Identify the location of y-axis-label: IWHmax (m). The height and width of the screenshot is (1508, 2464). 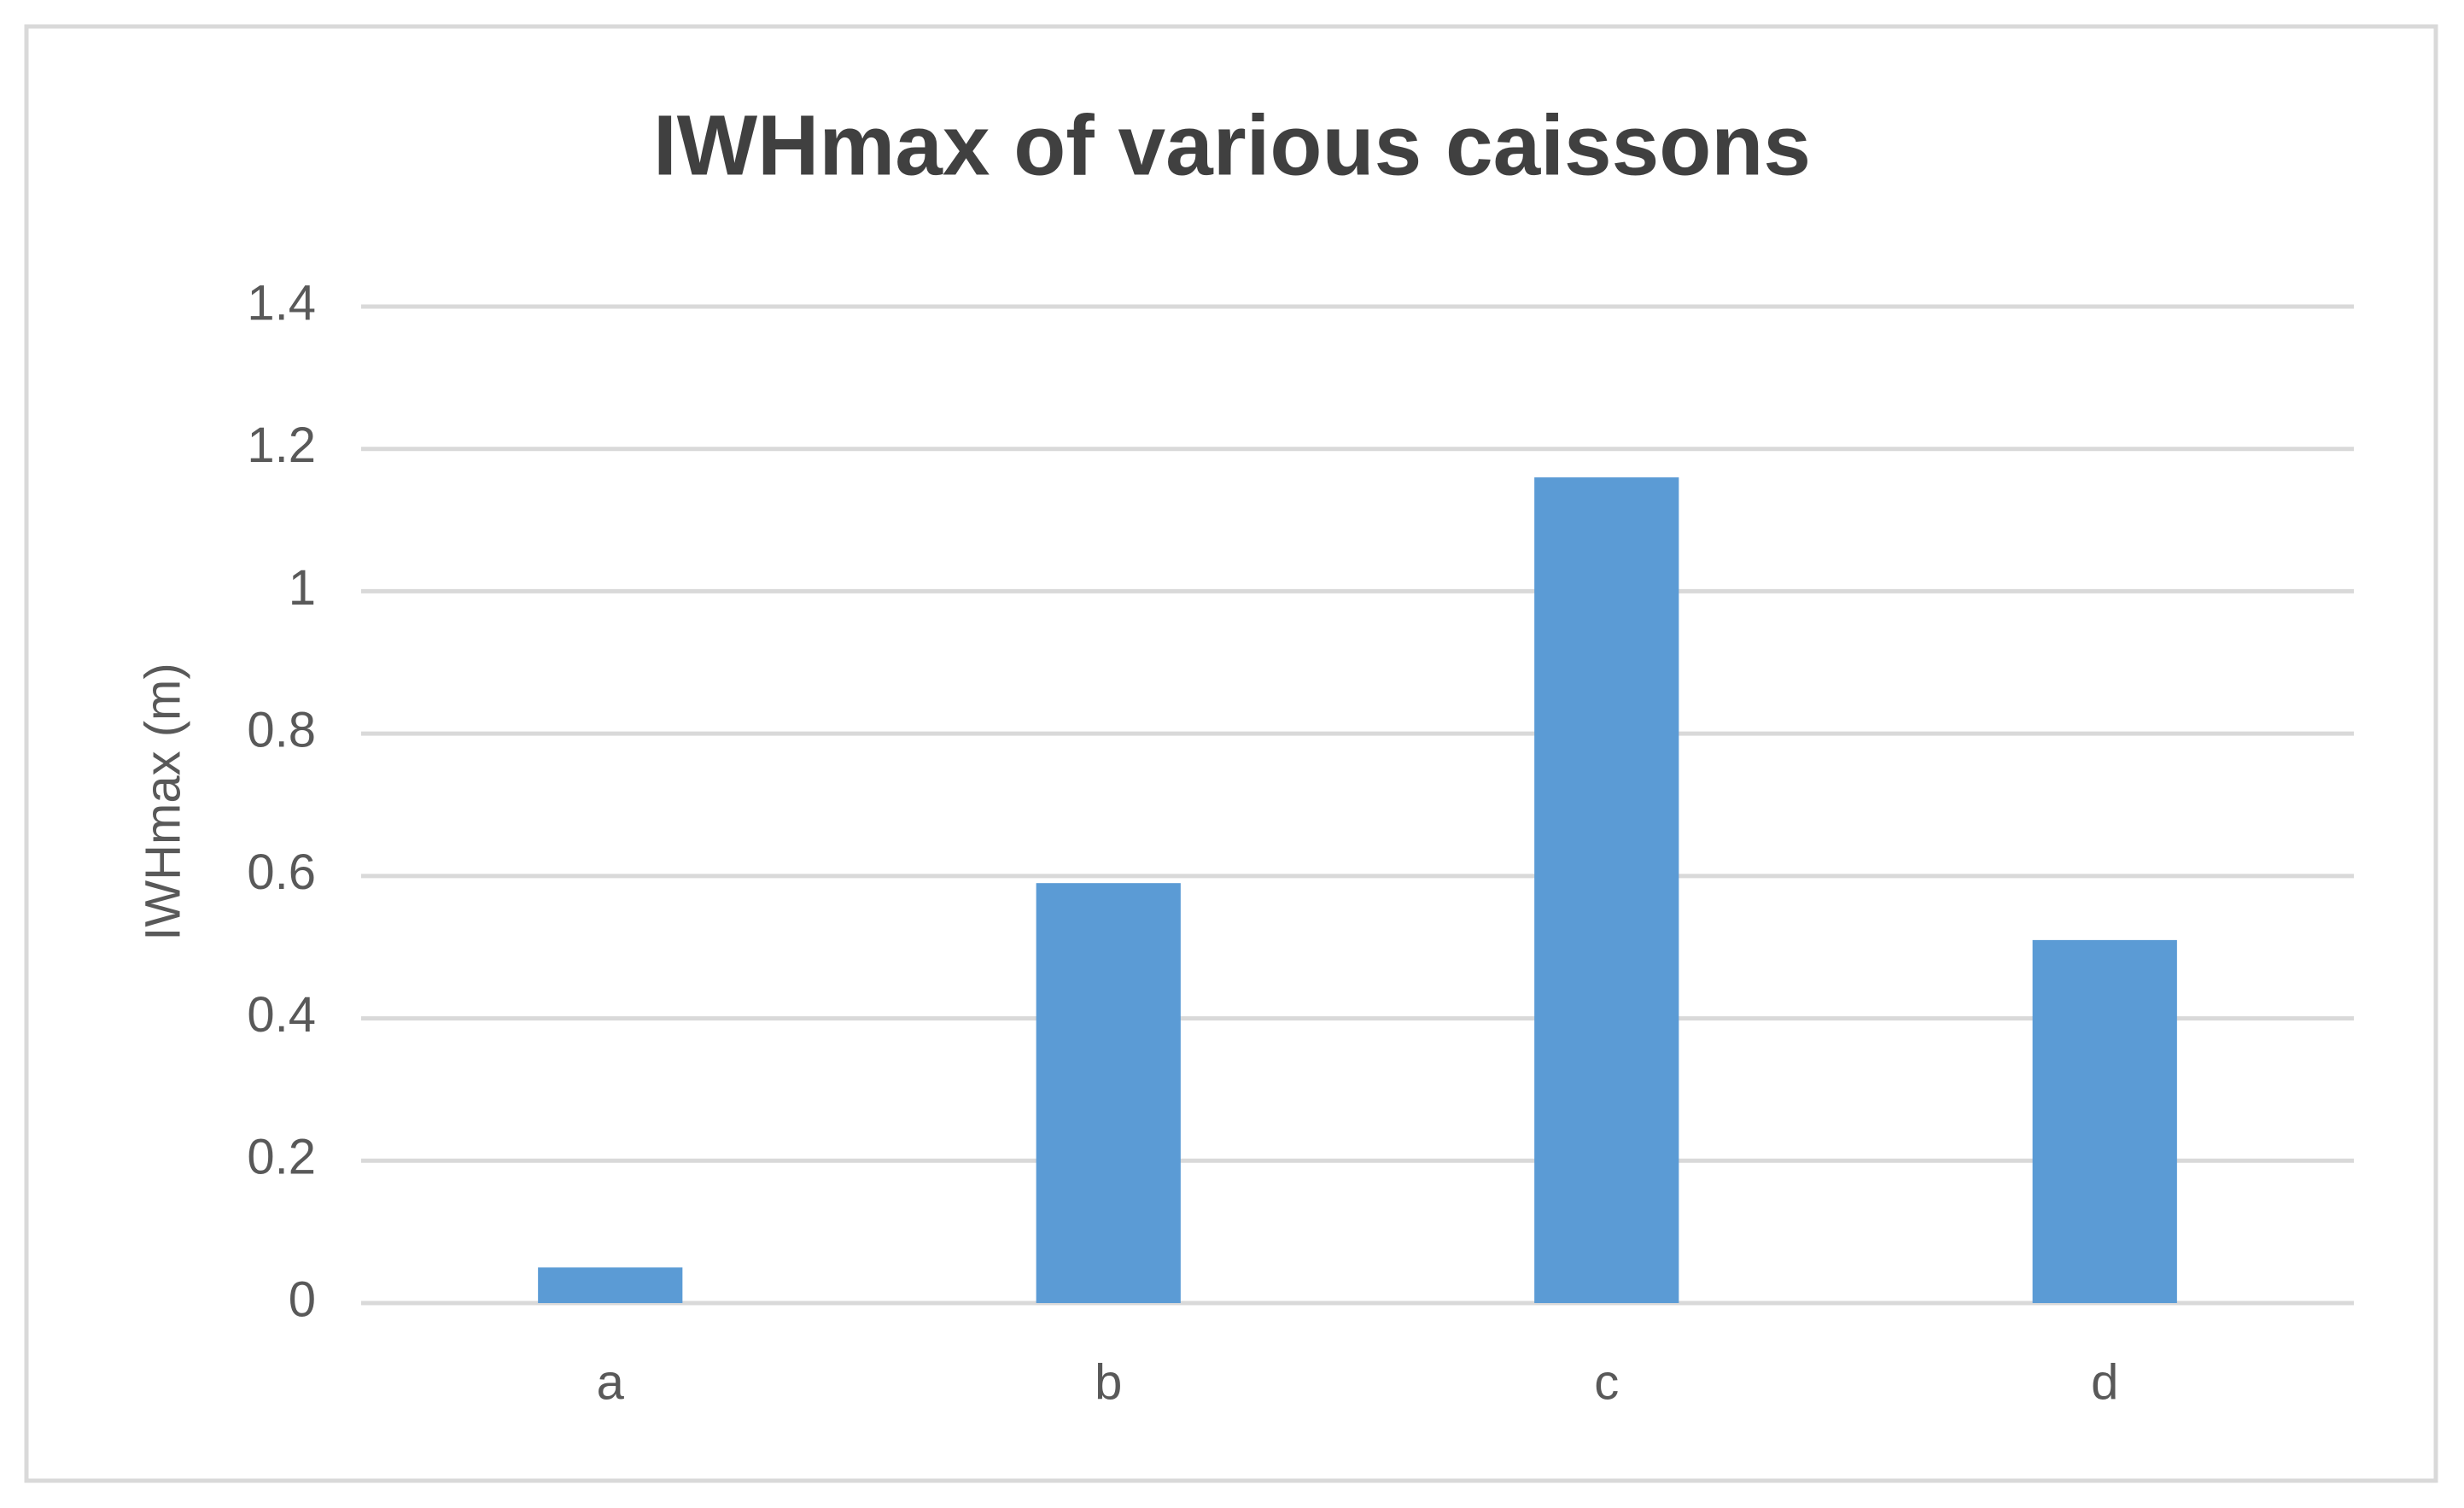
(162, 802).